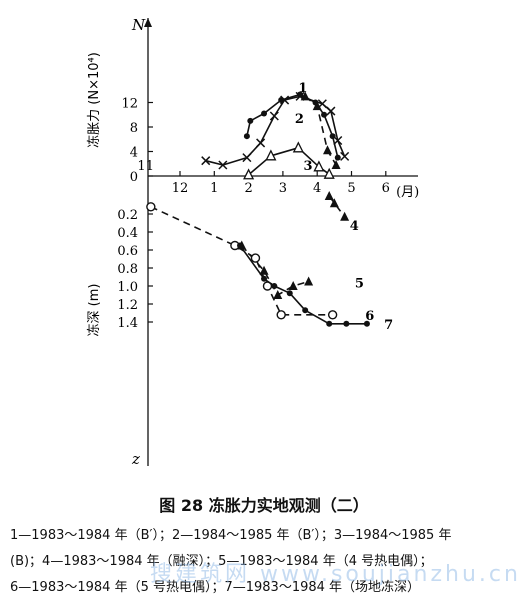 The image size is (528, 600). What do you see at coordinates (180, 188) in the screenshot?
I see `x-tick-label: 12` at bounding box center [180, 188].